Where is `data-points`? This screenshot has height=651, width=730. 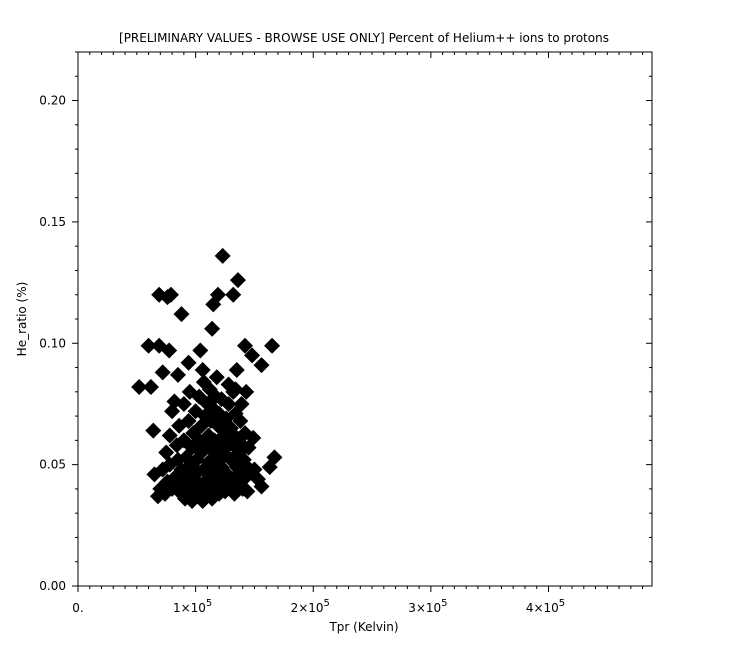 data-points is located at coordinates (207, 378).